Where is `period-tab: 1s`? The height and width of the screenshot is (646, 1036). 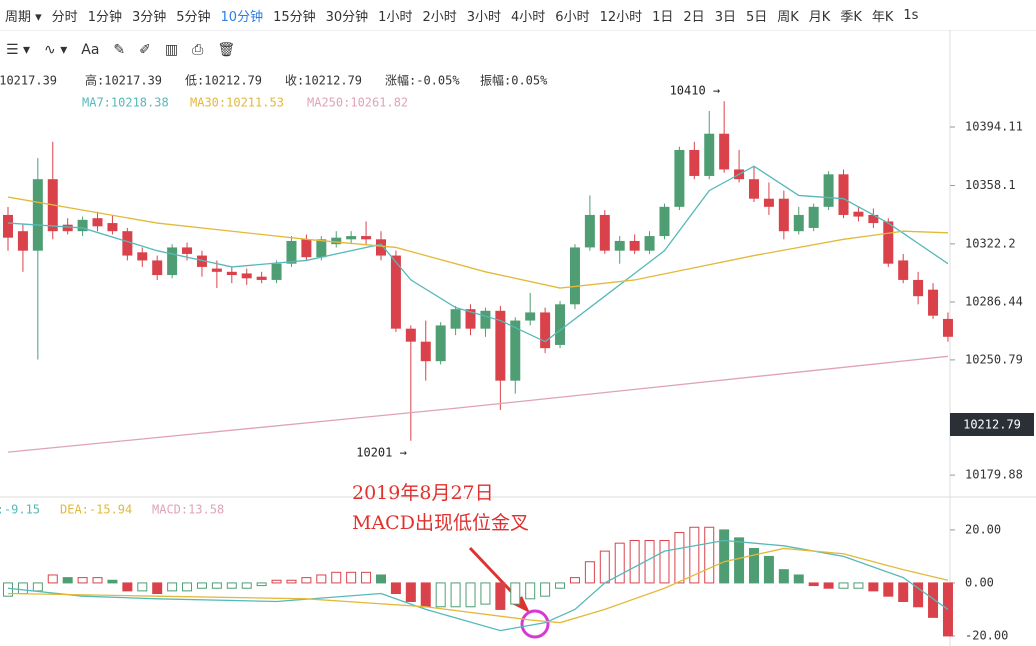 period-tab: 1s is located at coordinates (911, 15).